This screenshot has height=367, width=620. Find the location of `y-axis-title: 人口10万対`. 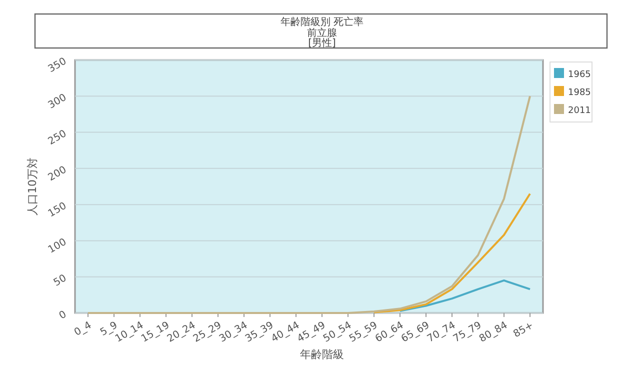

y-axis-title: 人口10万対 is located at coordinates (32, 187).